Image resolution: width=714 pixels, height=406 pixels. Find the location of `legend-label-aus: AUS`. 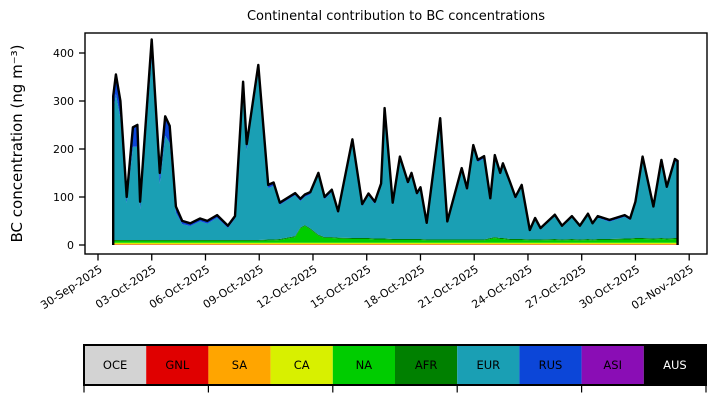

legend-label-aus: AUS is located at coordinates (675, 365).